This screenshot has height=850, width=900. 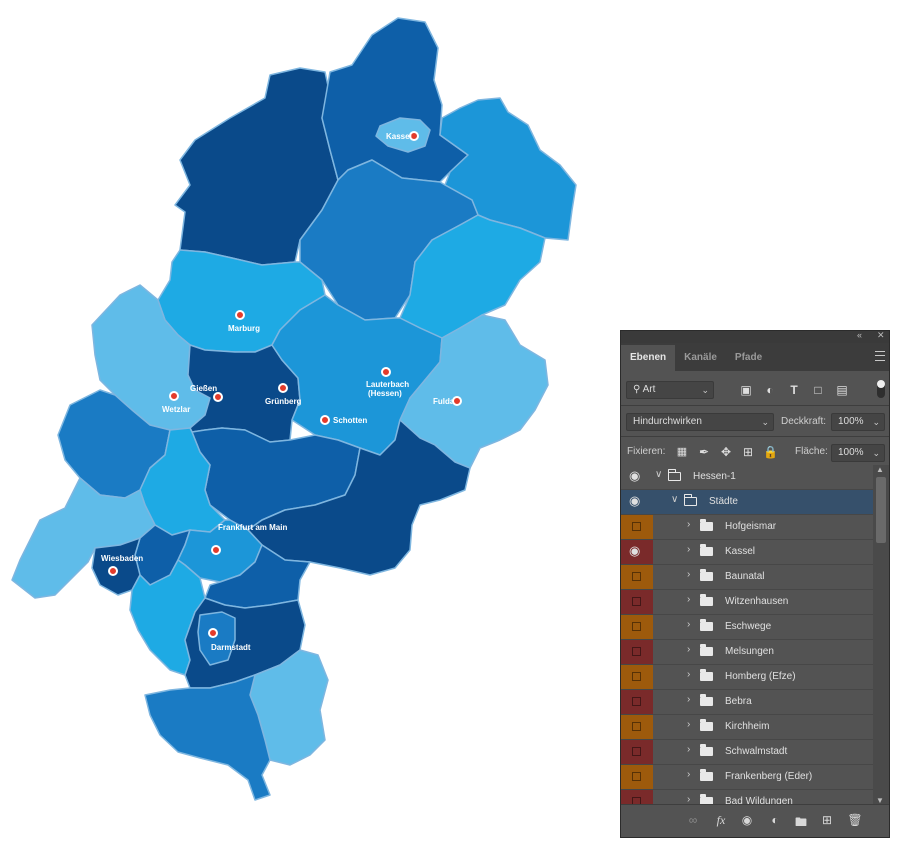 What do you see at coordinates (457, 401) in the screenshot?
I see `marker-fulda` at bounding box center [457, 401].